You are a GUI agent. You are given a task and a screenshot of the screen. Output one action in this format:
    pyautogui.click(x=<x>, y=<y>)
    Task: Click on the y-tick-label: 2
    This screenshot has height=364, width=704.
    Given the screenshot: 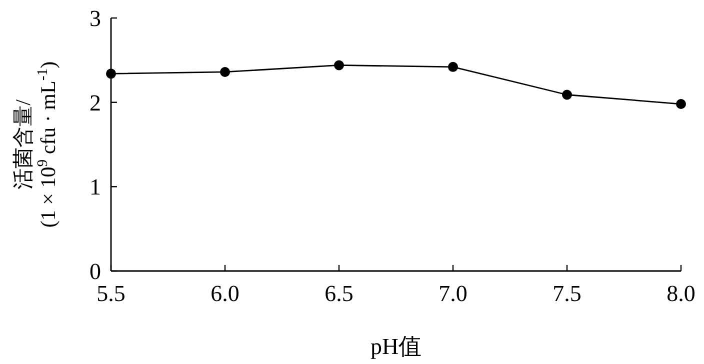 What is the action you would take?
    pyautogui.click(x=95, y=103)
    